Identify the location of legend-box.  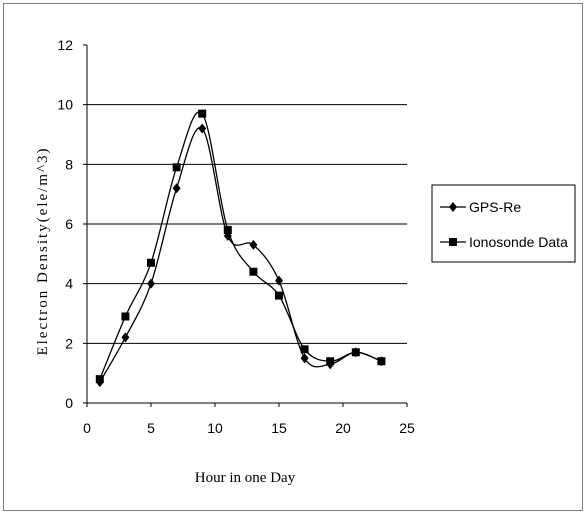
(503, 223).